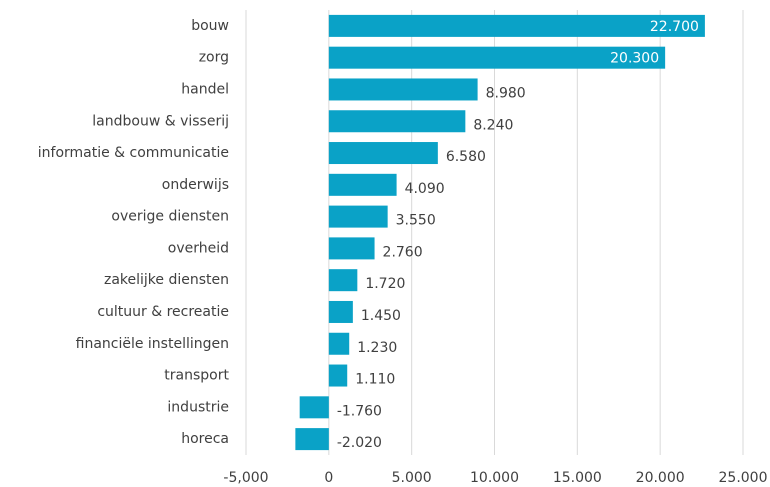 The image size is (770, 487). What do you see at coordinates (377, 348) in the screenshot?
I see `data-label: 1.230` at bounding box center [377, 348].